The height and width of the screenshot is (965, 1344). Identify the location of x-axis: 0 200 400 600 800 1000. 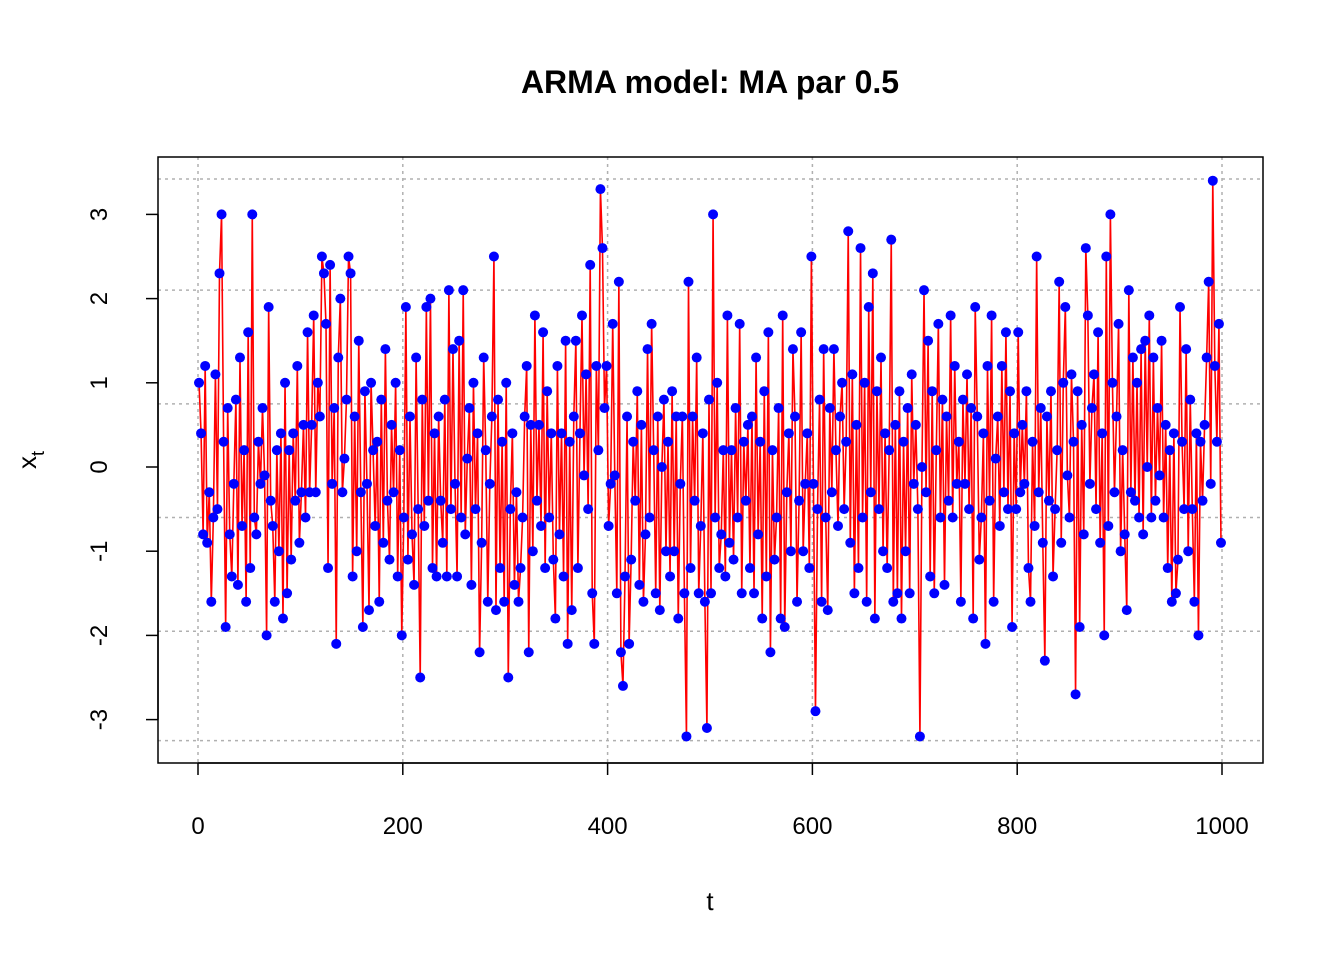
(720, 801).